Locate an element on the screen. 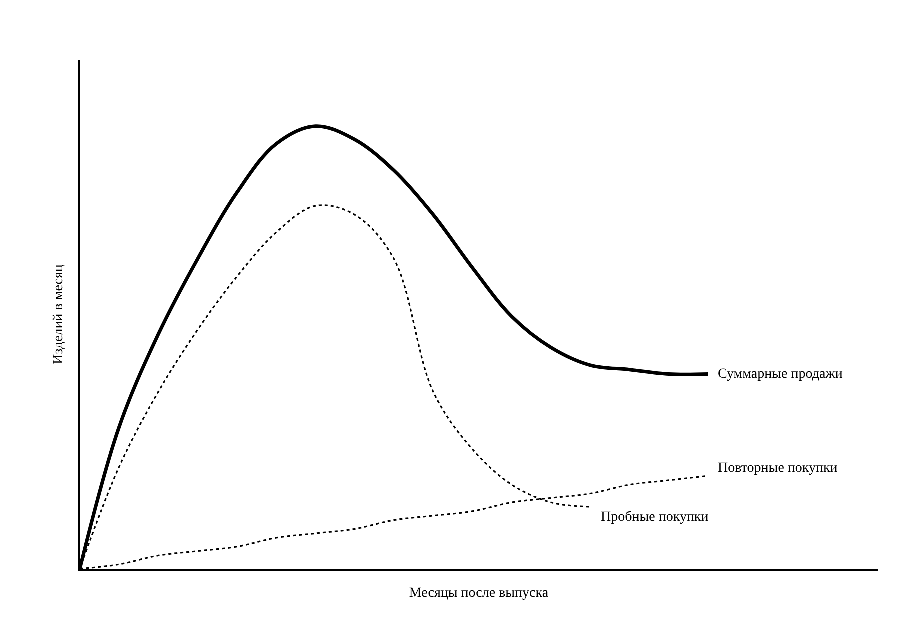 This screenshot has width=908, height=629. series-label: Суммарные продажи is located at coordinates (781, 374).